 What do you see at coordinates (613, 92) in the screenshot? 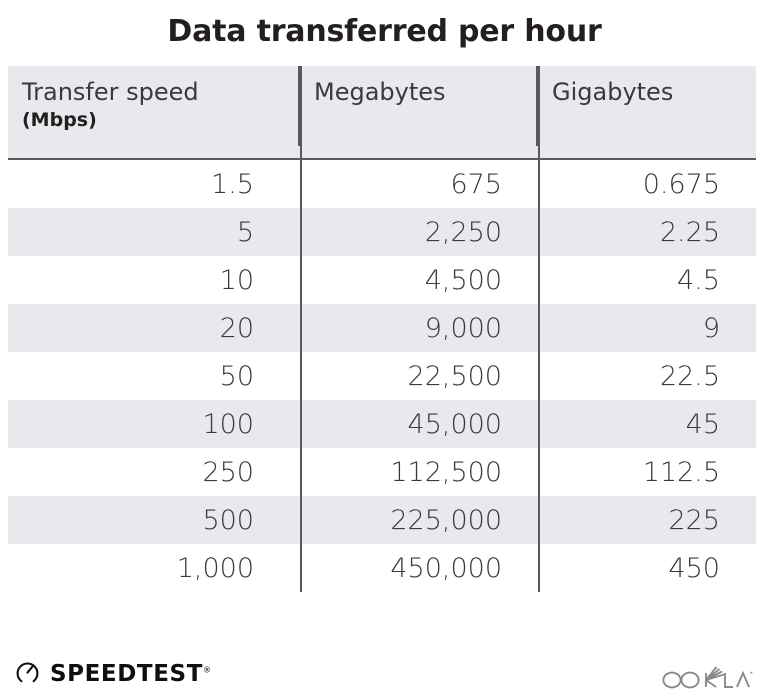
I see `column-header-gigabytes-label: Gigabytes` at bounding box center [613, 92].